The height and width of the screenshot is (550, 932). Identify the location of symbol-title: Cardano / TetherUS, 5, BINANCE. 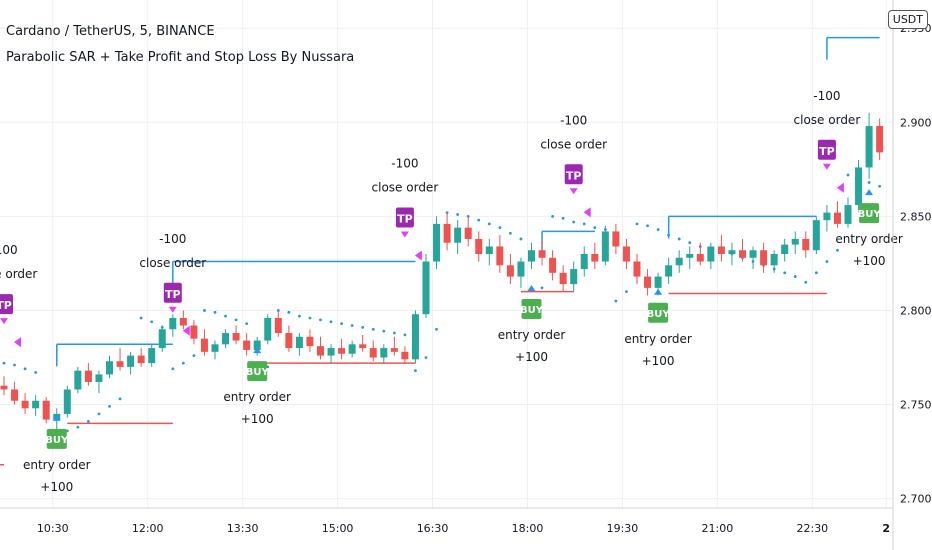
(110, 31).